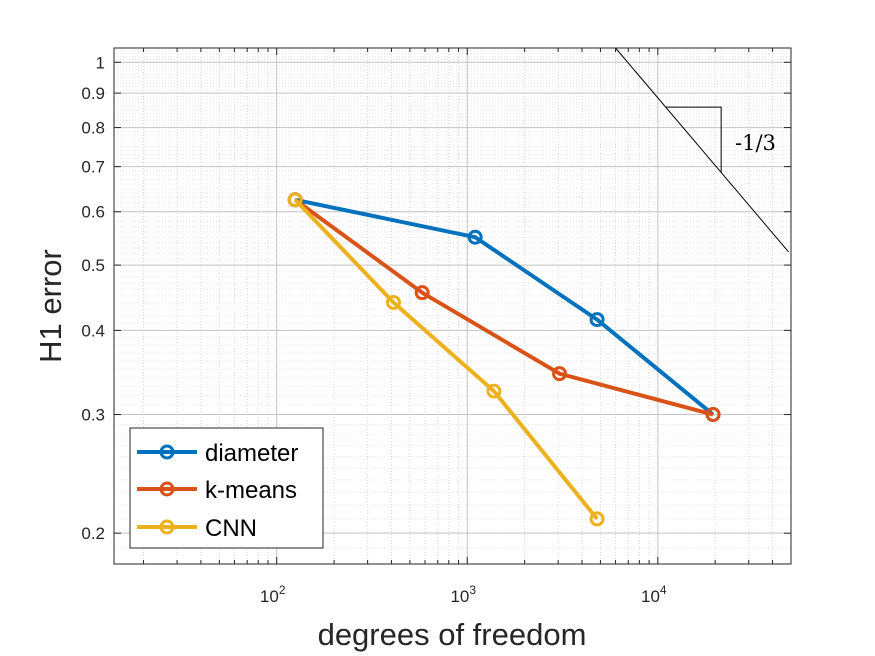 The image size is (875, 656). Describe the element at coordinates (273, 594) in the screenshot. I see `x-tick-label: 10²` at that location.